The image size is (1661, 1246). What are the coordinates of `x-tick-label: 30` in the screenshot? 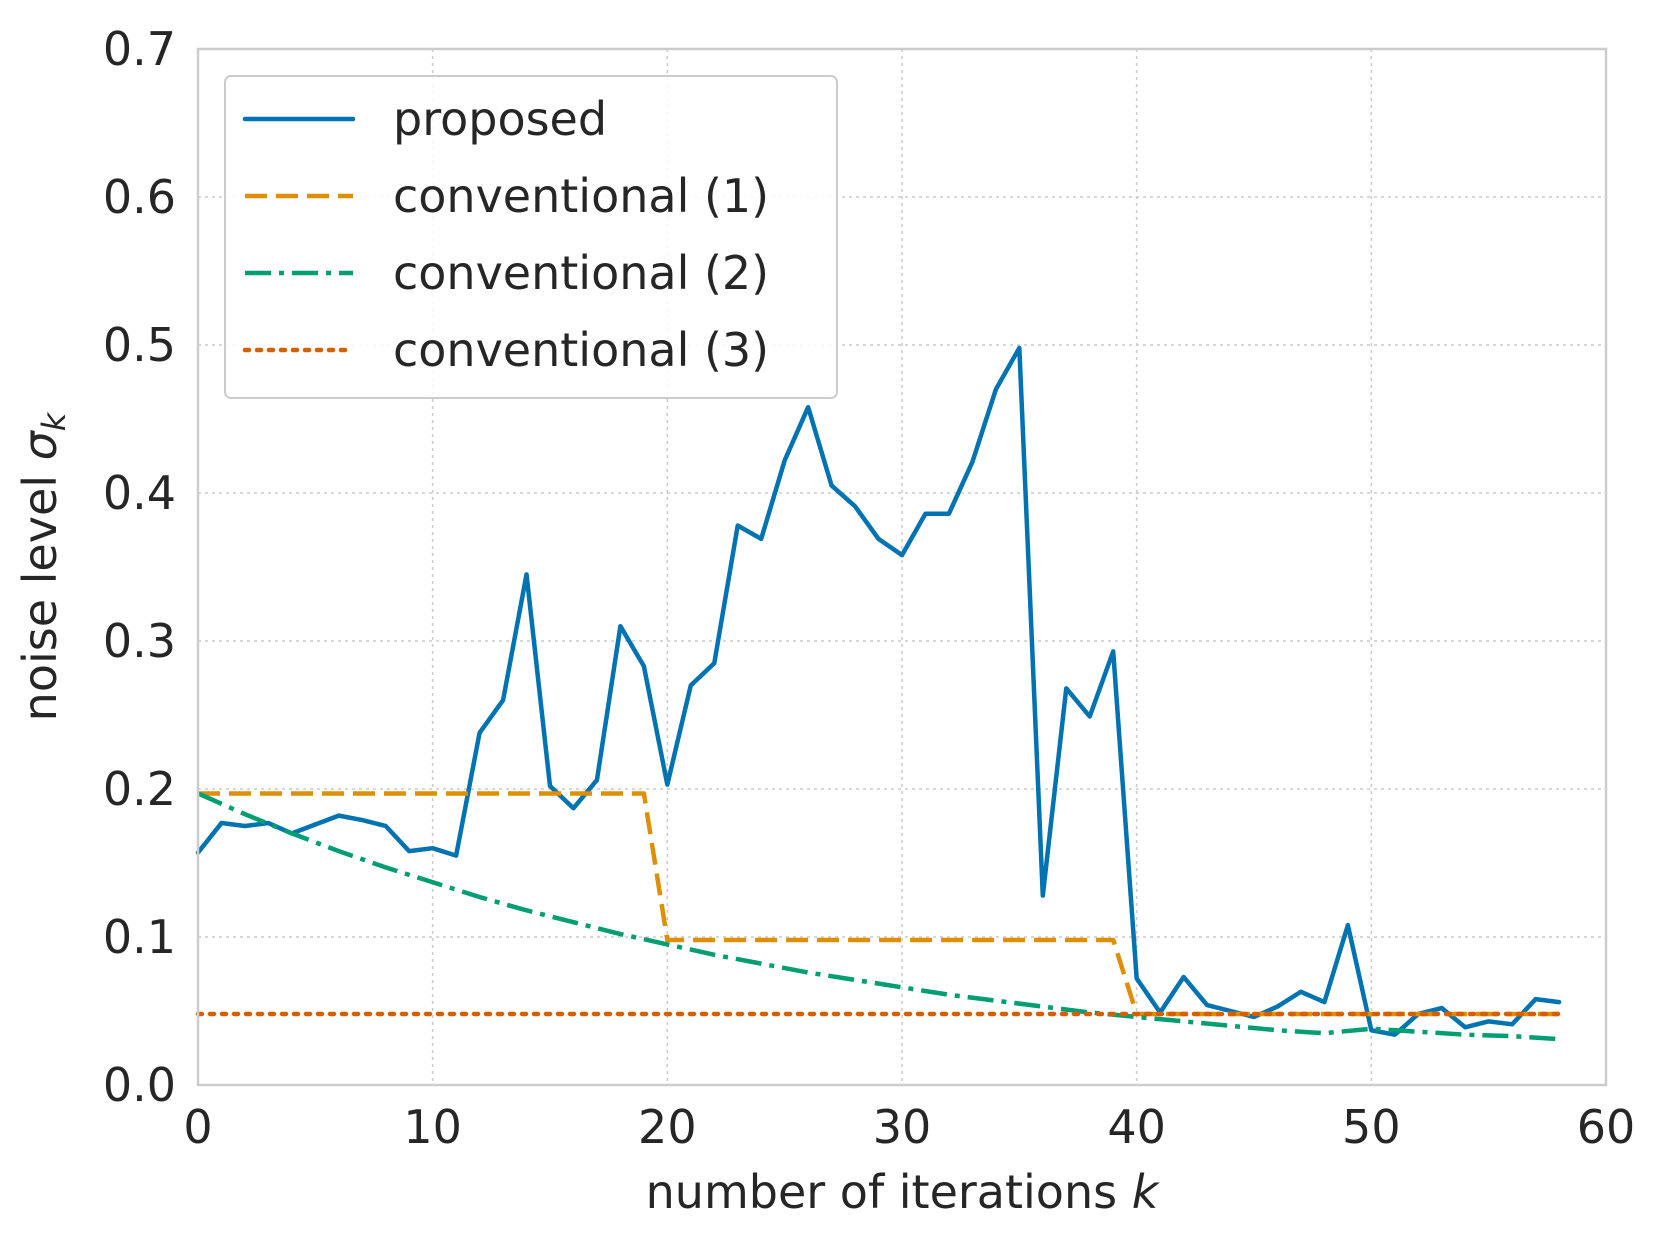 It's located at (902, 1127).